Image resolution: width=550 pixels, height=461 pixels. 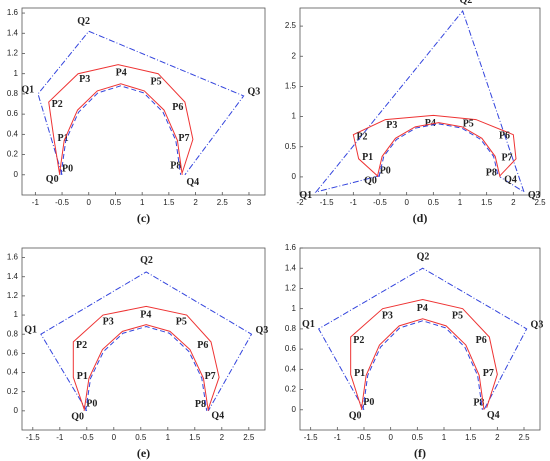 What do you see at coordinates (291, 267) in the screenshot?
I see `y-tick-label: 1.4` at bounding box center [291, 267].